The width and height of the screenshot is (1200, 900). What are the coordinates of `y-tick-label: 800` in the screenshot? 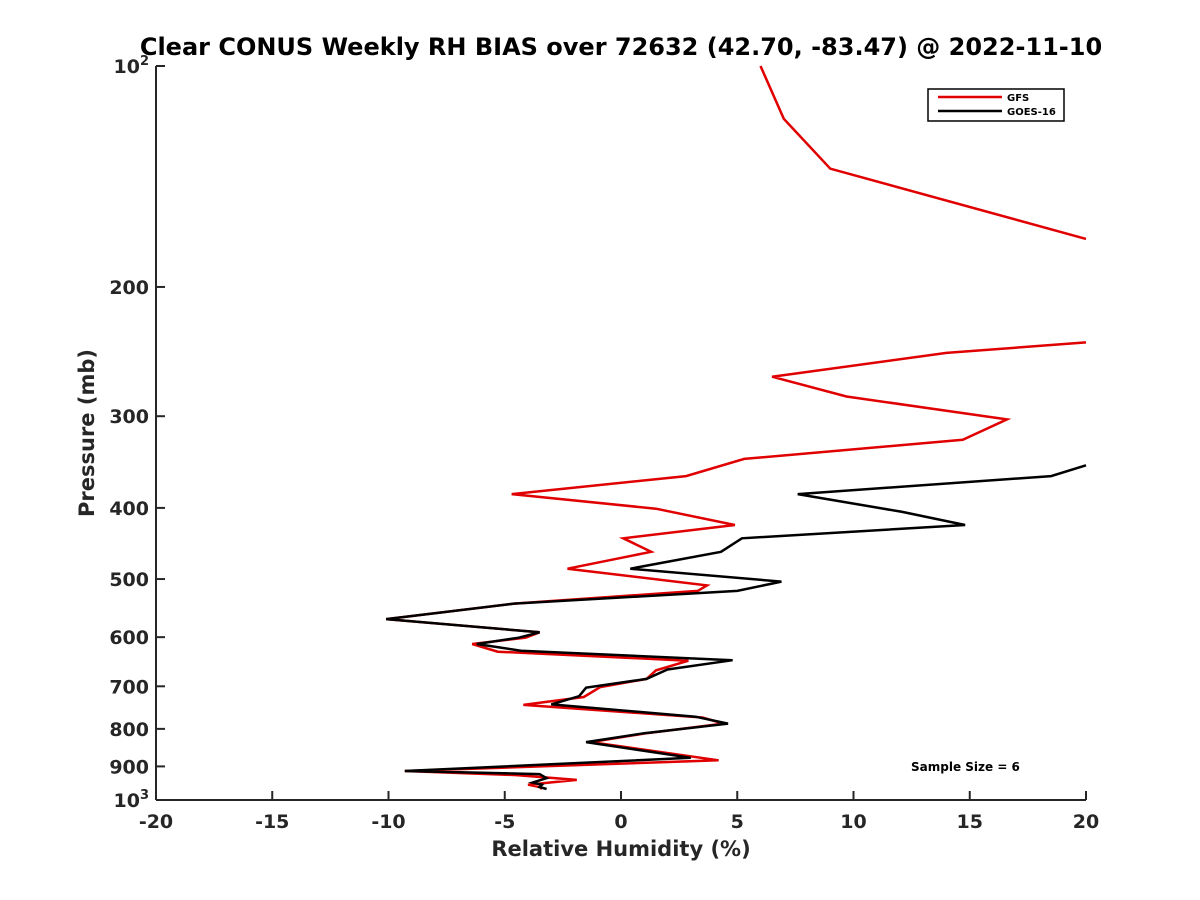 It's located at (129, 730).